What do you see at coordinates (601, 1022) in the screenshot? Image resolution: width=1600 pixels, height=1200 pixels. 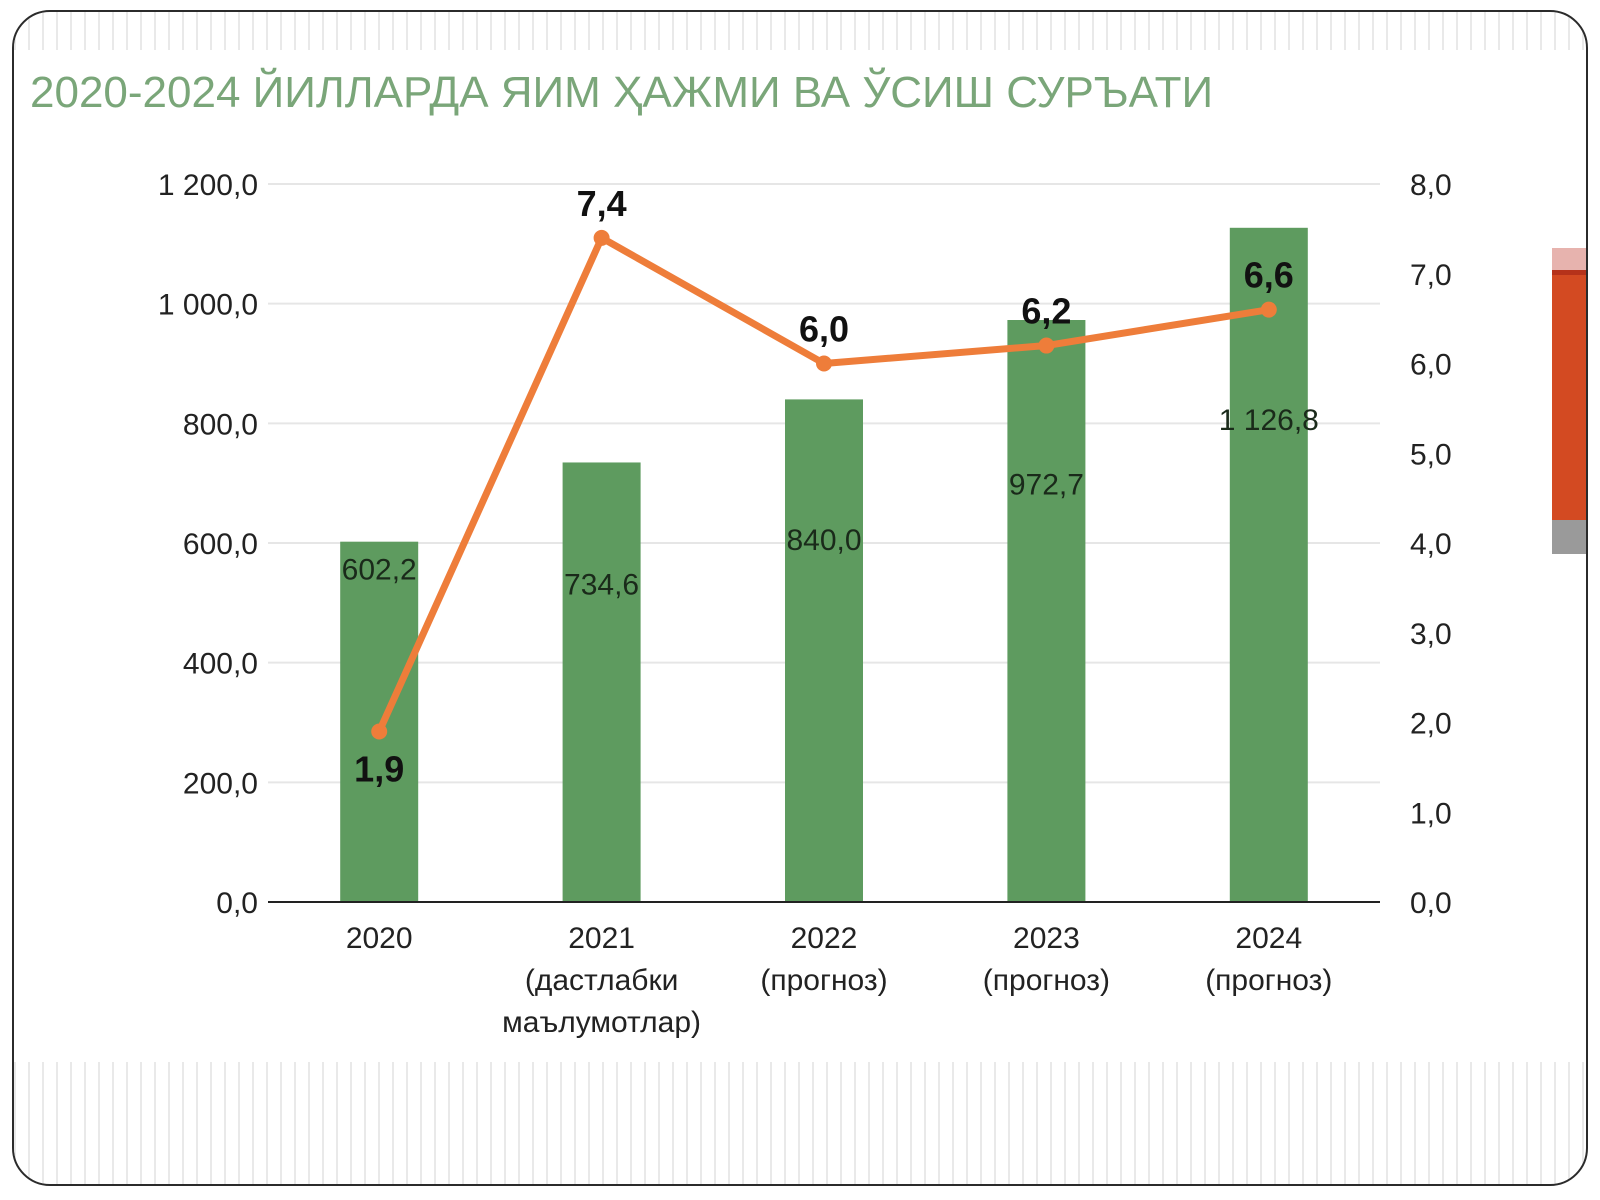 I see `x-category-label: маълумотлар)` at bounding box center [601, 1022].